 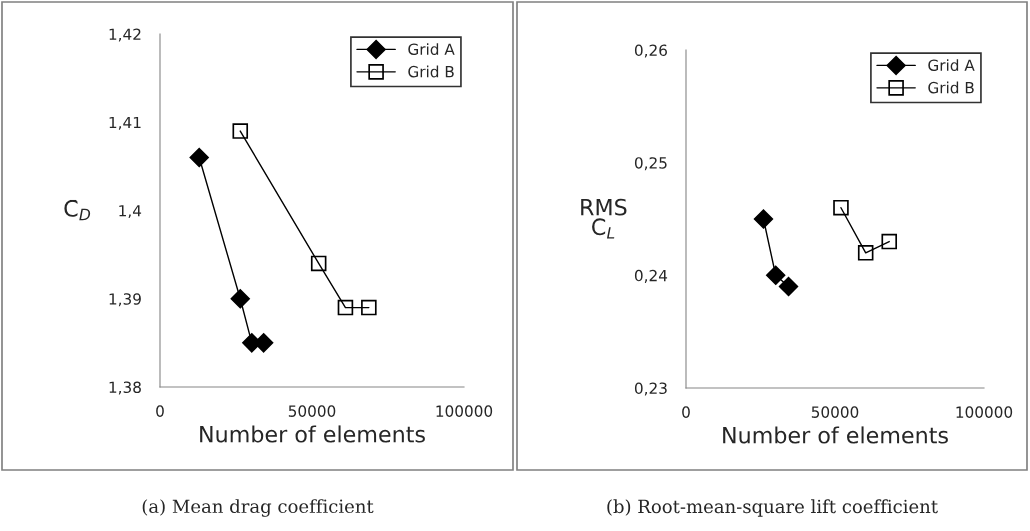 I want to click on y-tick-label: 1,41, so click(x=125, y=123).